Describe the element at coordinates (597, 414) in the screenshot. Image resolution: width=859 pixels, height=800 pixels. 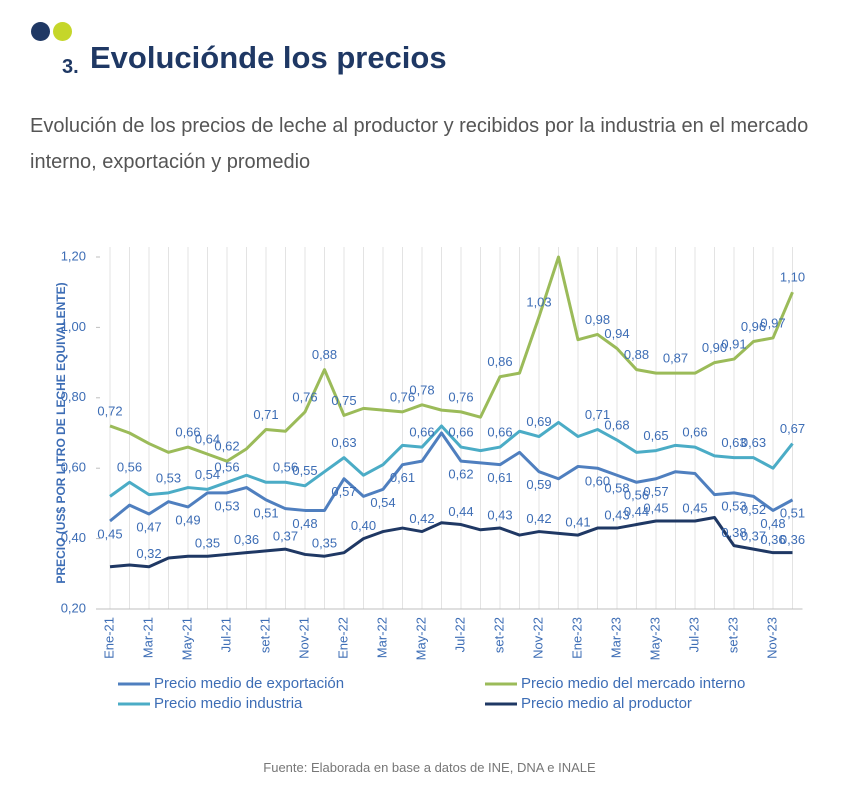
I see `data-label: 0,71` at that location.